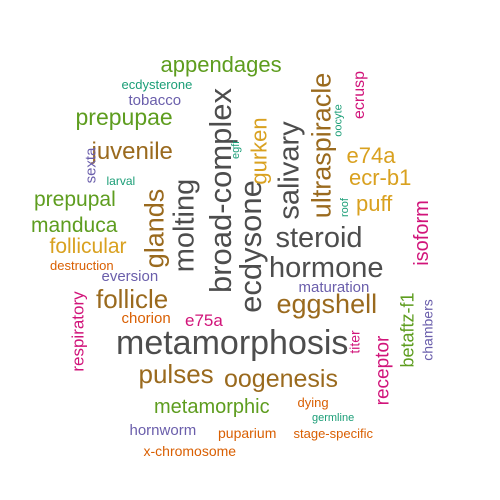 The image size is (500, 500). I want to click on word-respiratory: respiratory, so click(78, 331).